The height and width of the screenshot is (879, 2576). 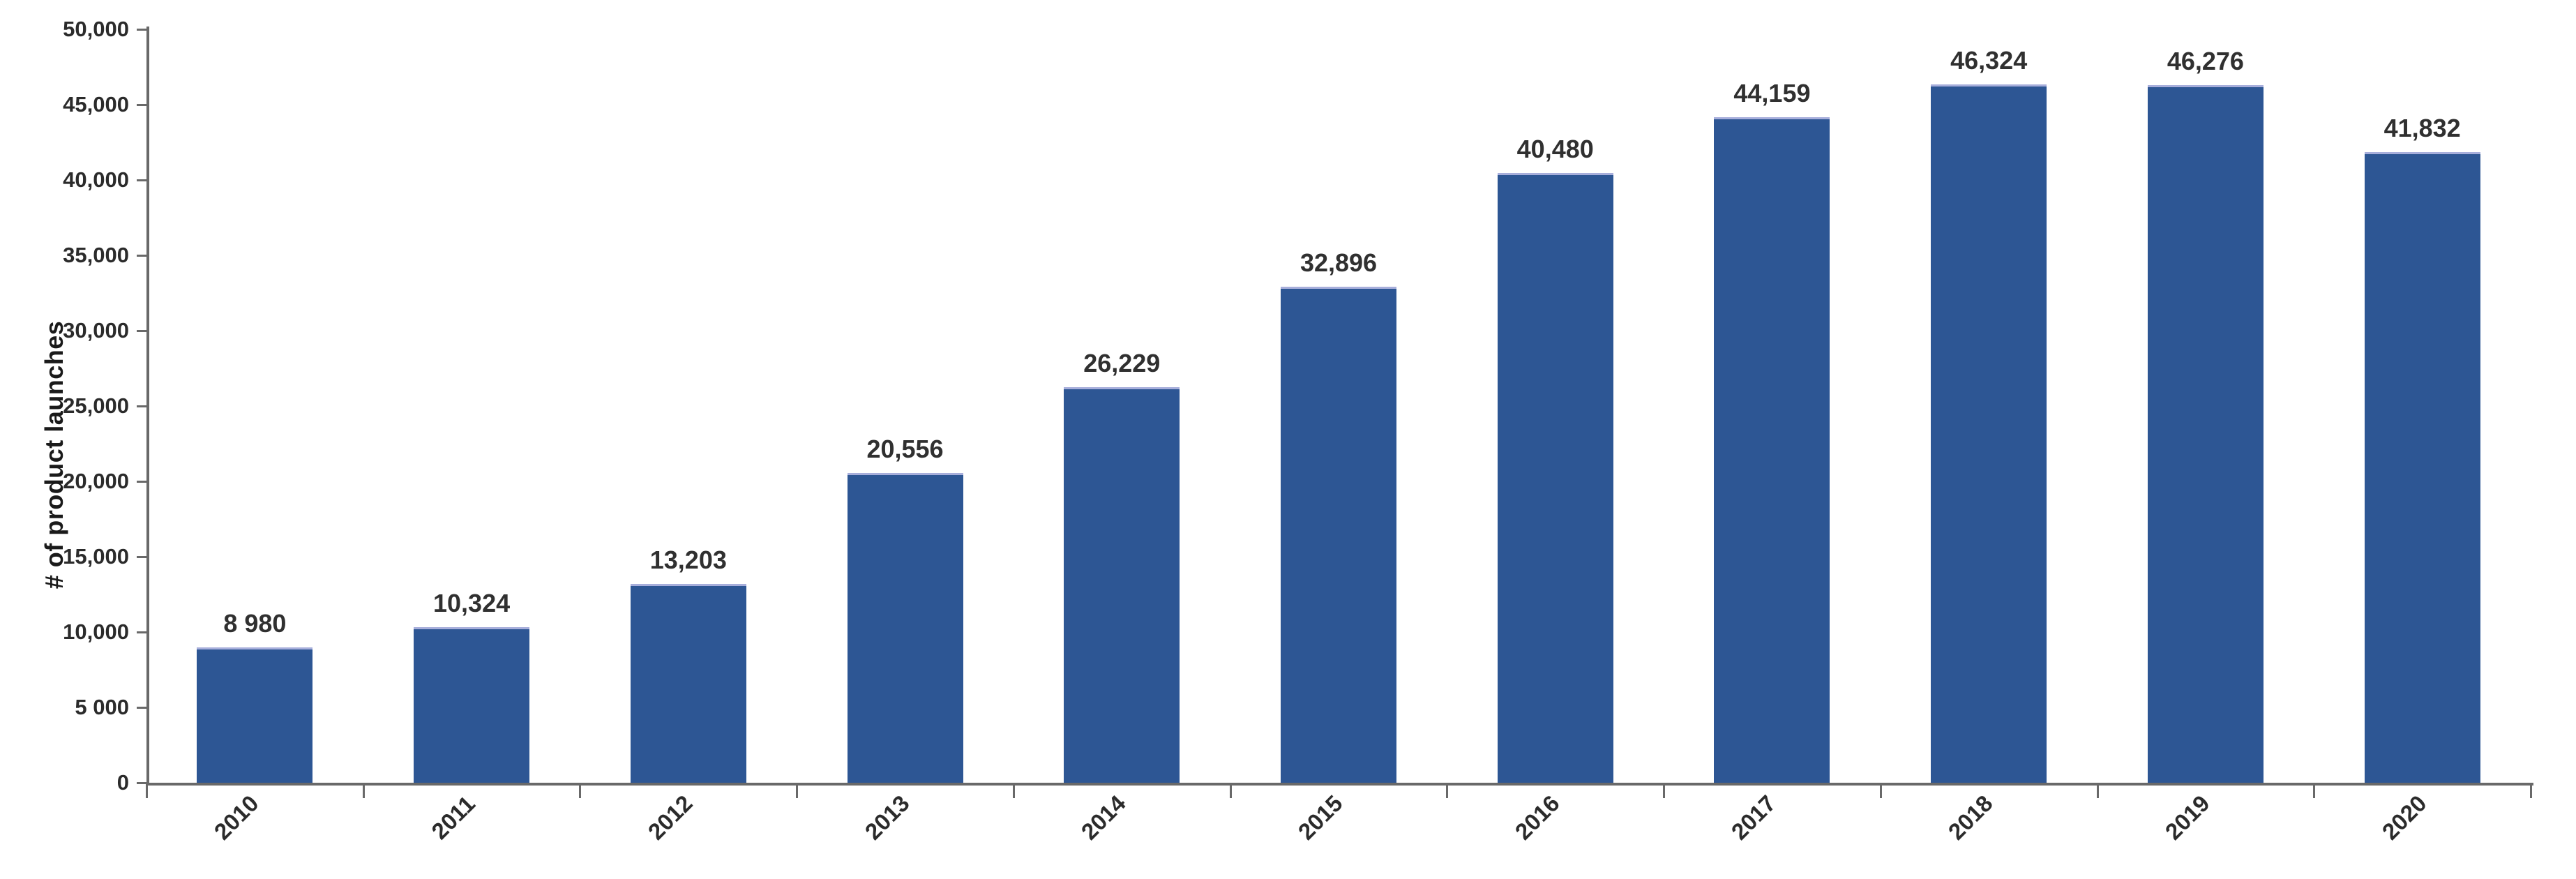 I want to click on x-tick-label: 2017, so click(x=1754, y=817).